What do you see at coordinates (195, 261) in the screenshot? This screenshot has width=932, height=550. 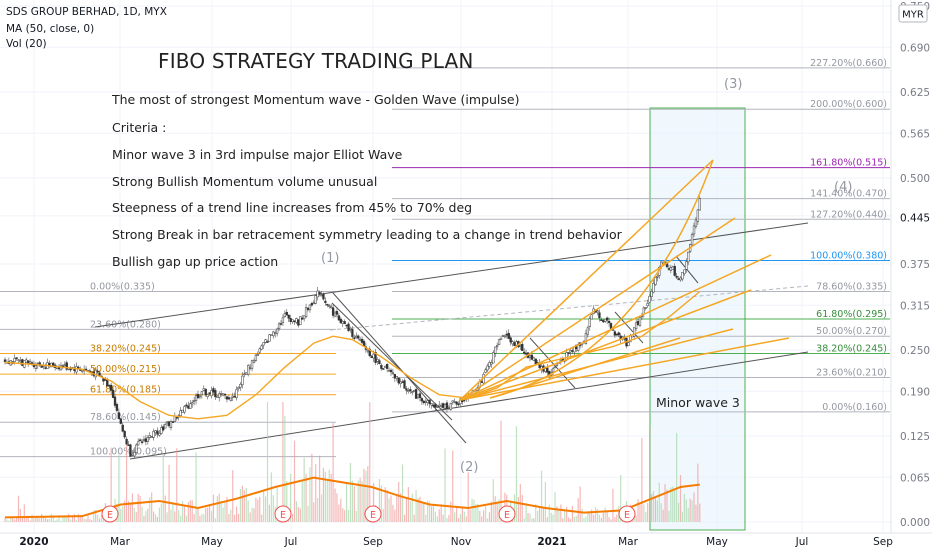 I see `strategy-note: Bullish gap up price action` at bounding box center [195, 261].